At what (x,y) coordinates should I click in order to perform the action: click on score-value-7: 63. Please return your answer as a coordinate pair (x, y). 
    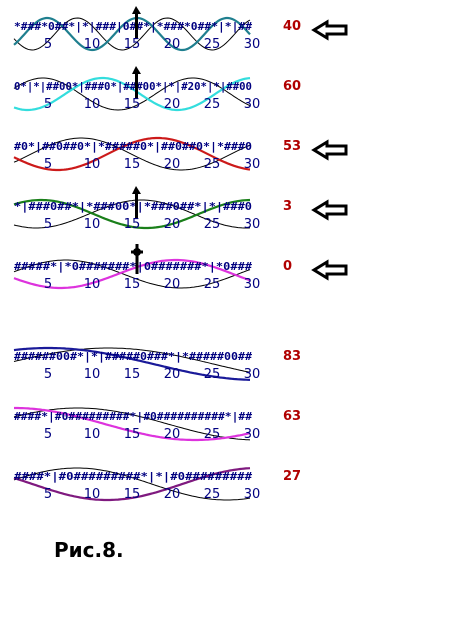
    Looking at the image, I should click on (292, 416).